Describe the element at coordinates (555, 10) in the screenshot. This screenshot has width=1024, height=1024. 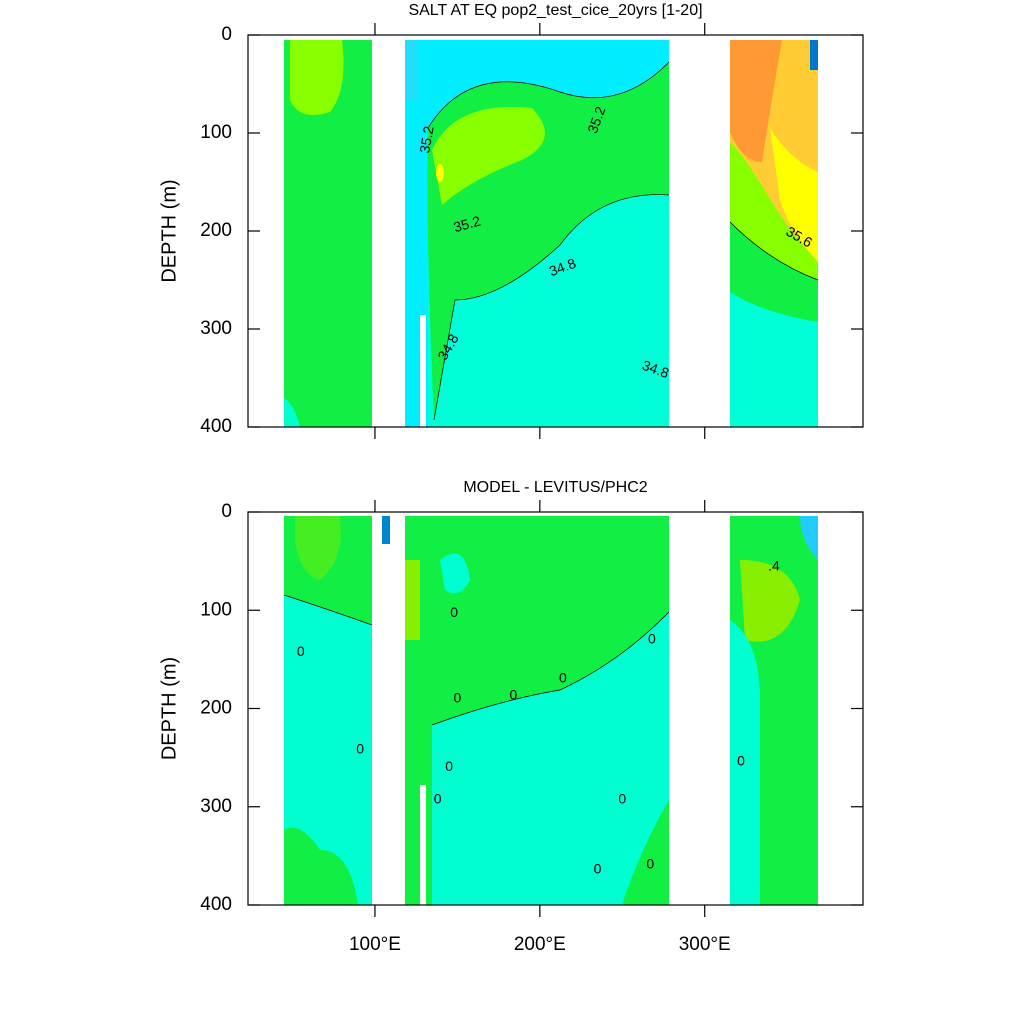
I see `panel-title: SALT AT EQ pop2_test_cice_20yrs [1-20]` at that location.